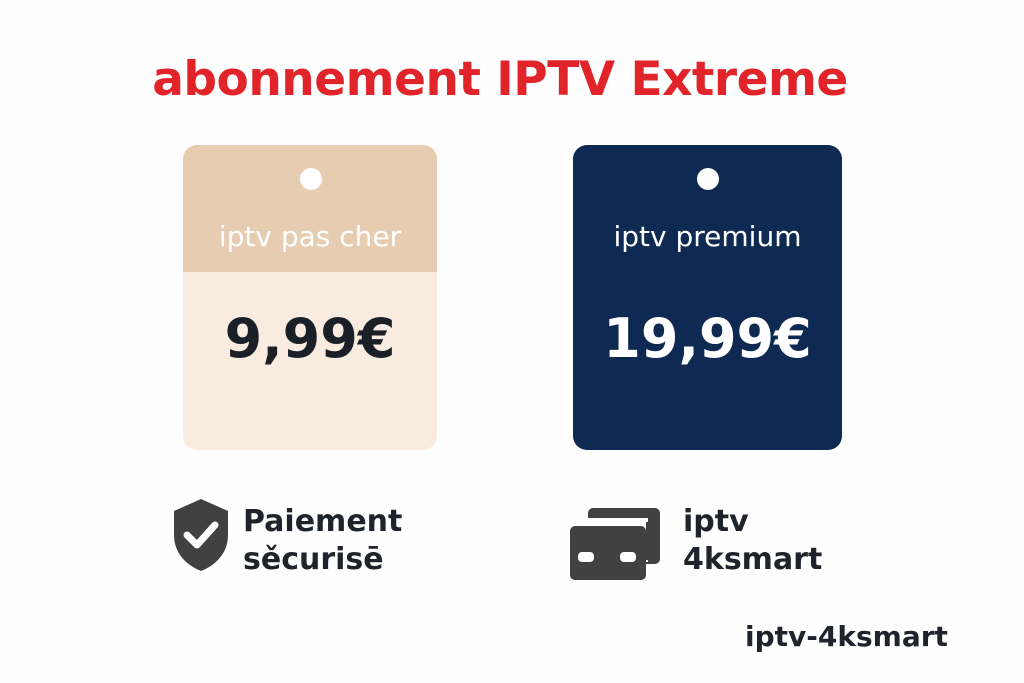 Image resolution: width=1024 pixels, height=683 pixels. I want to click on plan-label: iptv premium, so click(707, 236).